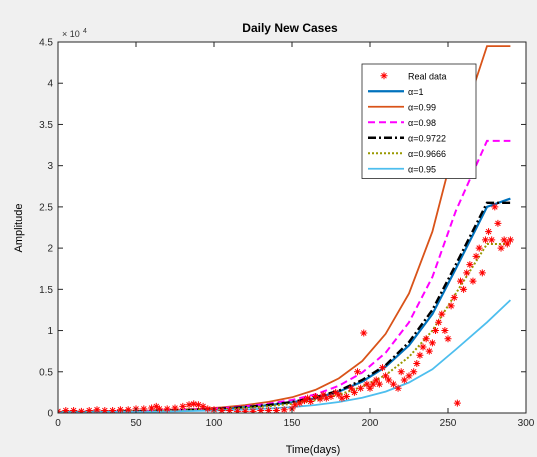 The image size is (537, 457). Describe the element at coordinates (50, 84) in the screenshot. I see `y-tick-label-8: 4` at that location.